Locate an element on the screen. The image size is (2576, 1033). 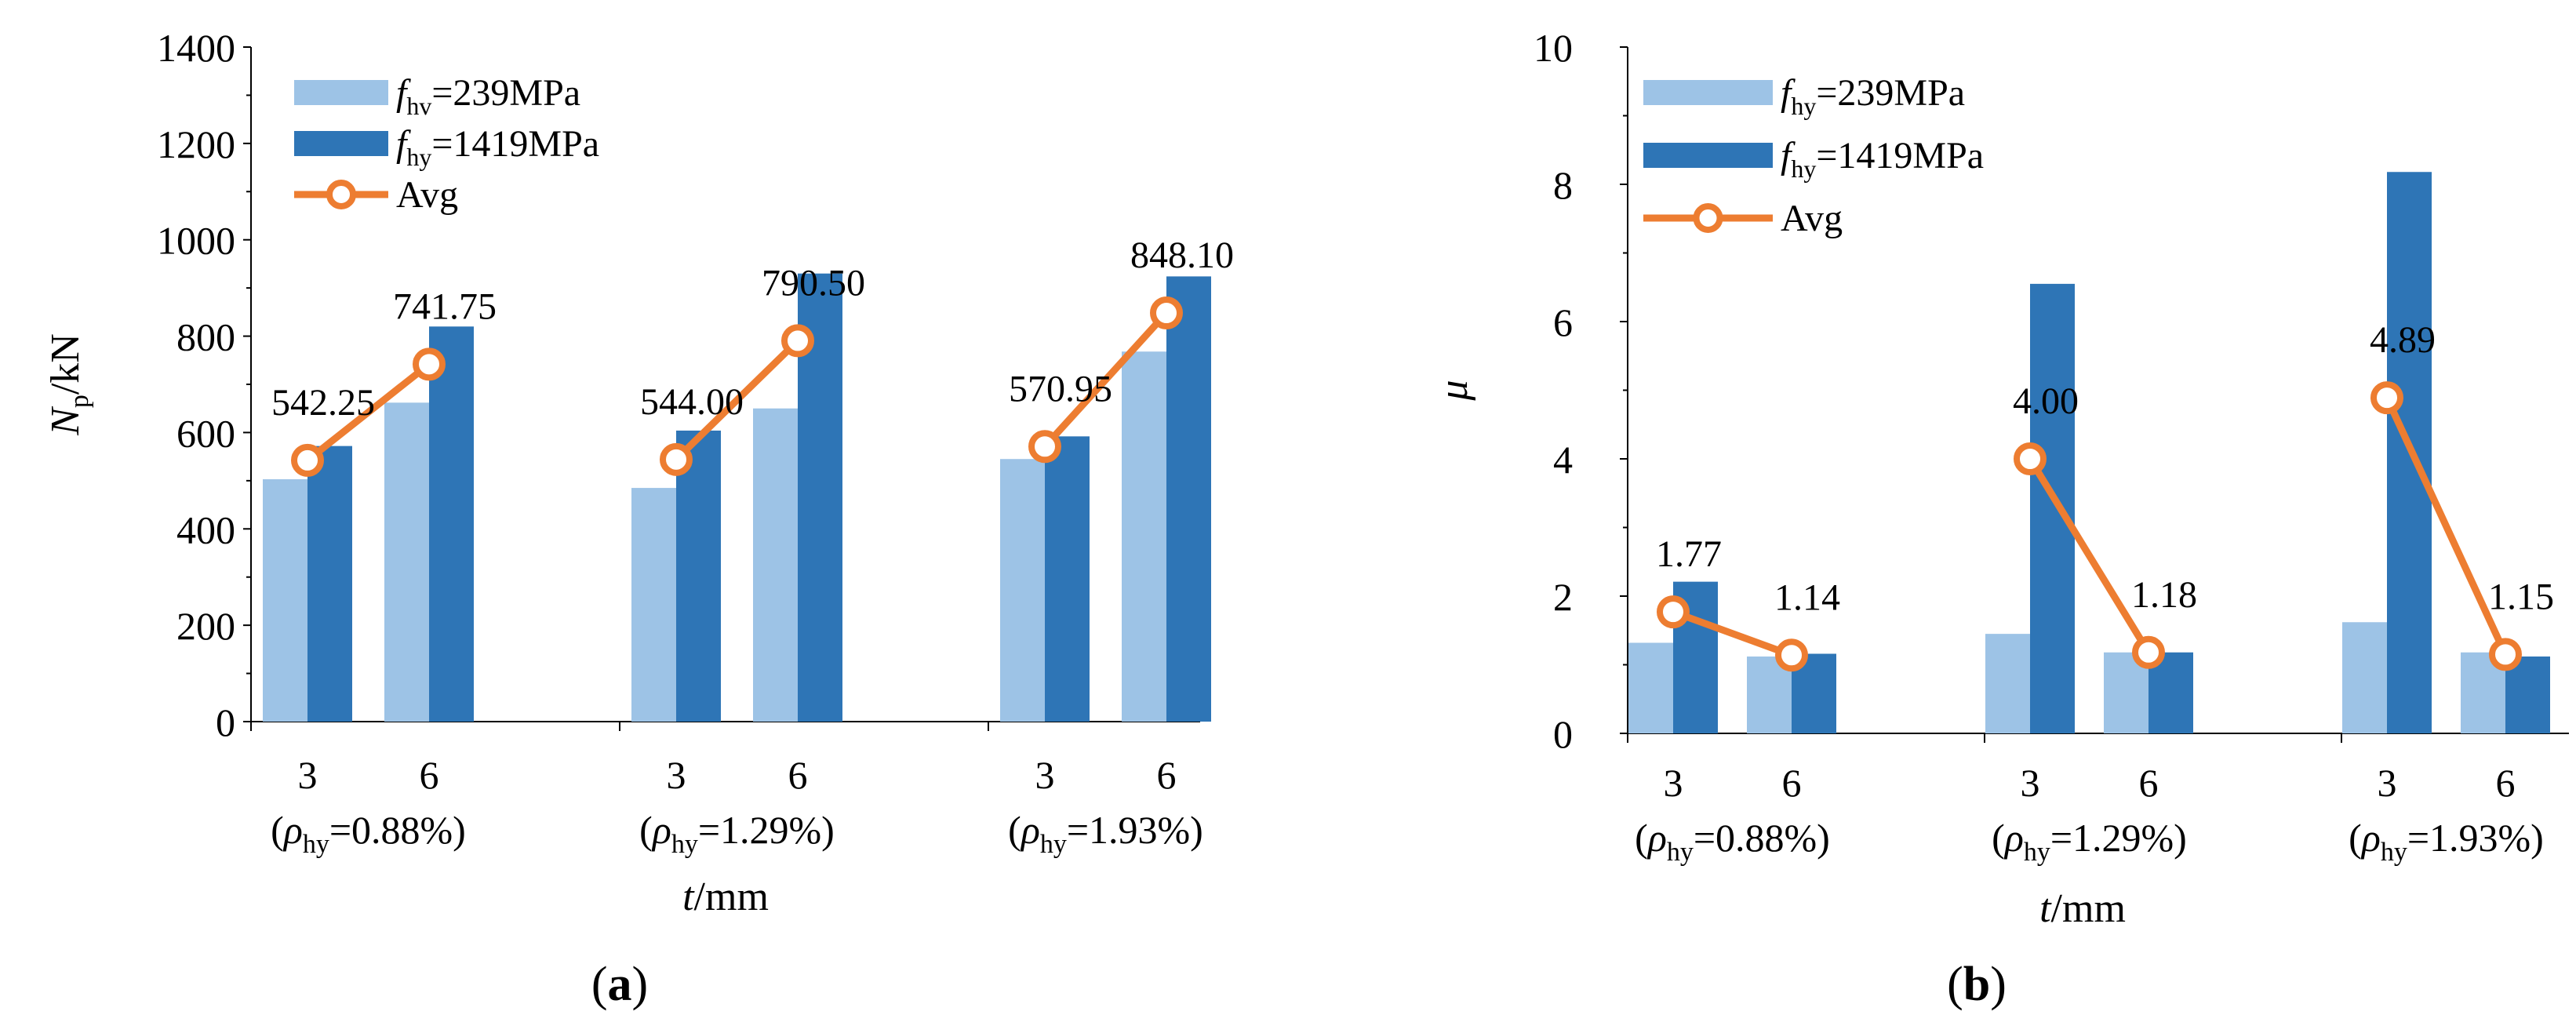
y-tick-label: 4 is located at coordinates (1563, 460).